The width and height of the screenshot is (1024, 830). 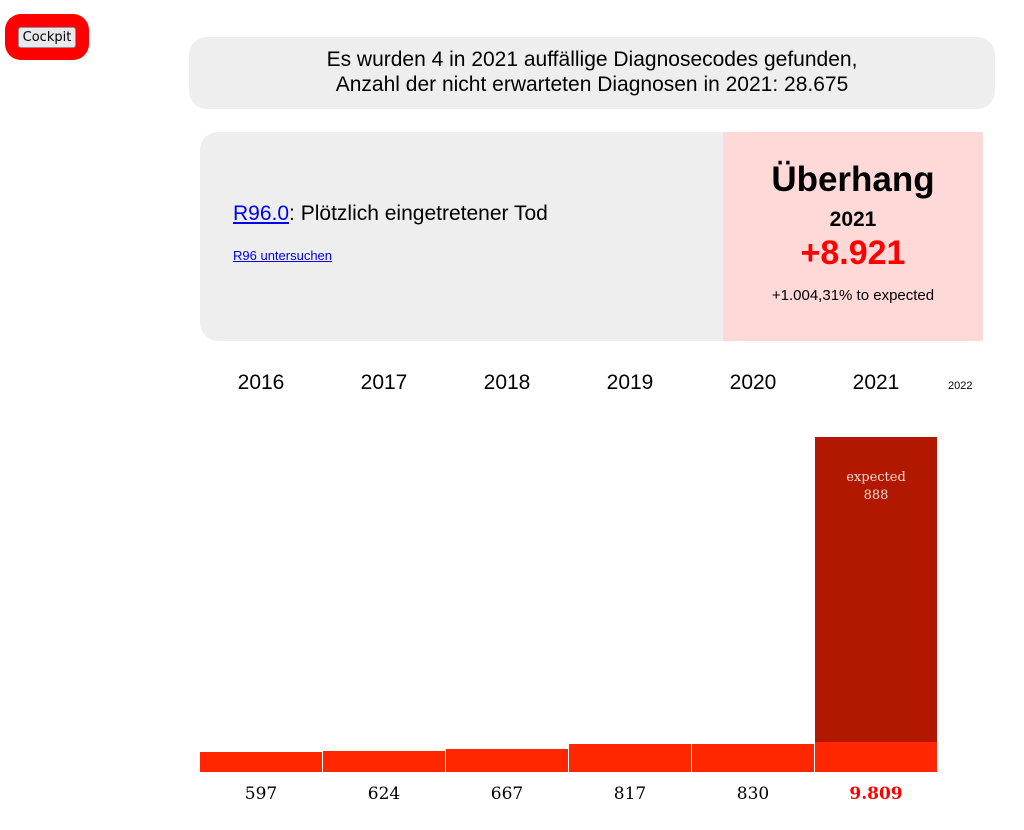 What do you see at coordinates (384, 761) in the screenshot?
I see `bar-2017` at bounding box center [384, 761].